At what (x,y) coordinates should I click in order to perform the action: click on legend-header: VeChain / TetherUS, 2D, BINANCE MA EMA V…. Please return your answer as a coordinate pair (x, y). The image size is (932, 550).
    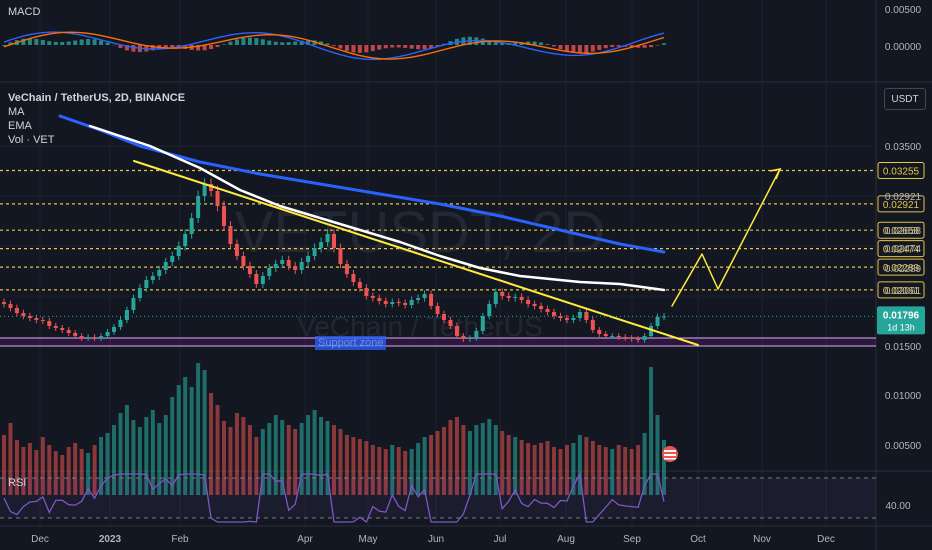
    Looking at the image, I should click on (96, 119).